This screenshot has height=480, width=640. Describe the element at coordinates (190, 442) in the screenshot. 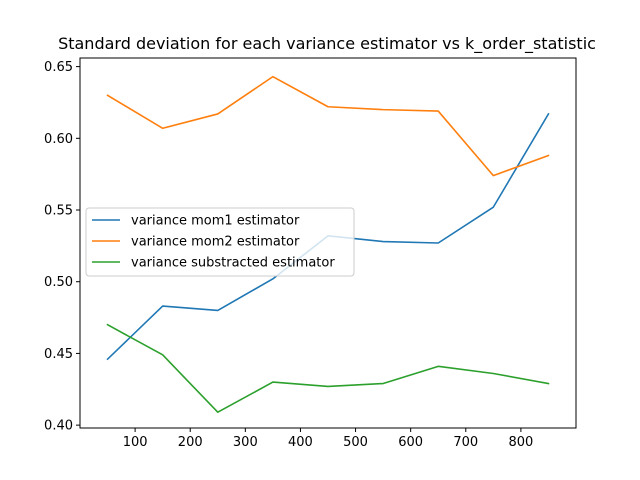

I see `x-tick-label: 200` at that location.